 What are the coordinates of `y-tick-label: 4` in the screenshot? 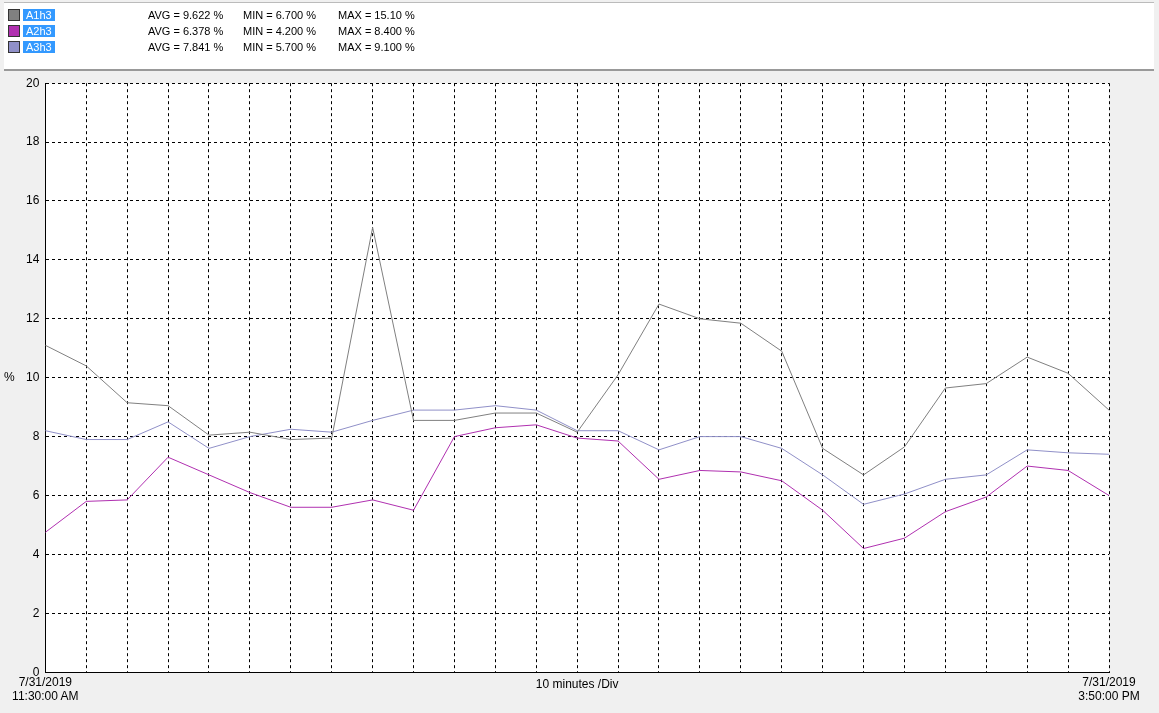 It's located at (36, 553).